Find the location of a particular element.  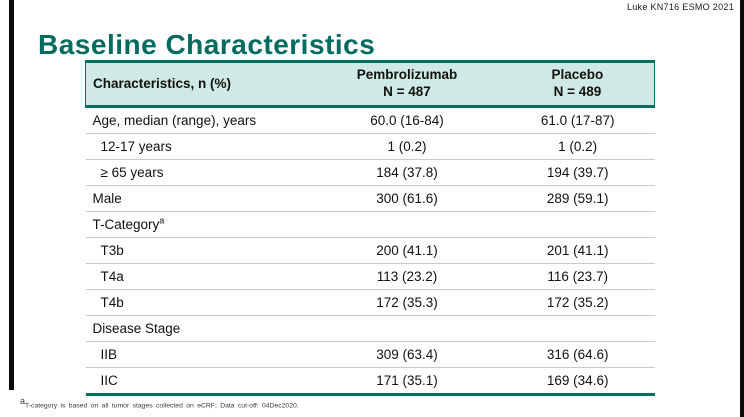

arm-name: Placebo is located at coordinates (577, 75).